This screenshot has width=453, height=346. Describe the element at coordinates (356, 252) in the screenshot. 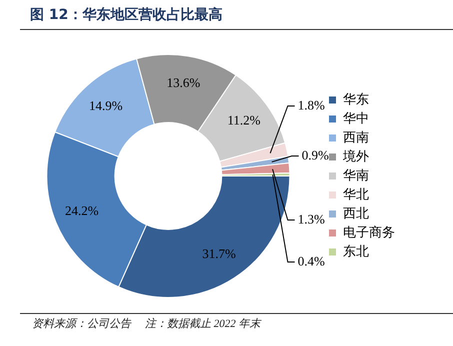

I see `legend-label: 东北` at that location.